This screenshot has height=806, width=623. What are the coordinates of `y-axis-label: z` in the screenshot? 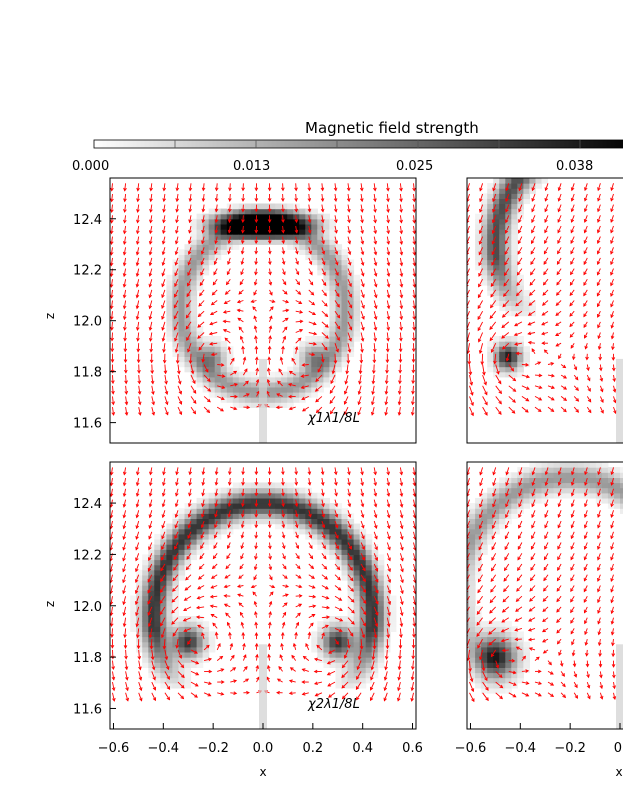 It's located at (50, 604).